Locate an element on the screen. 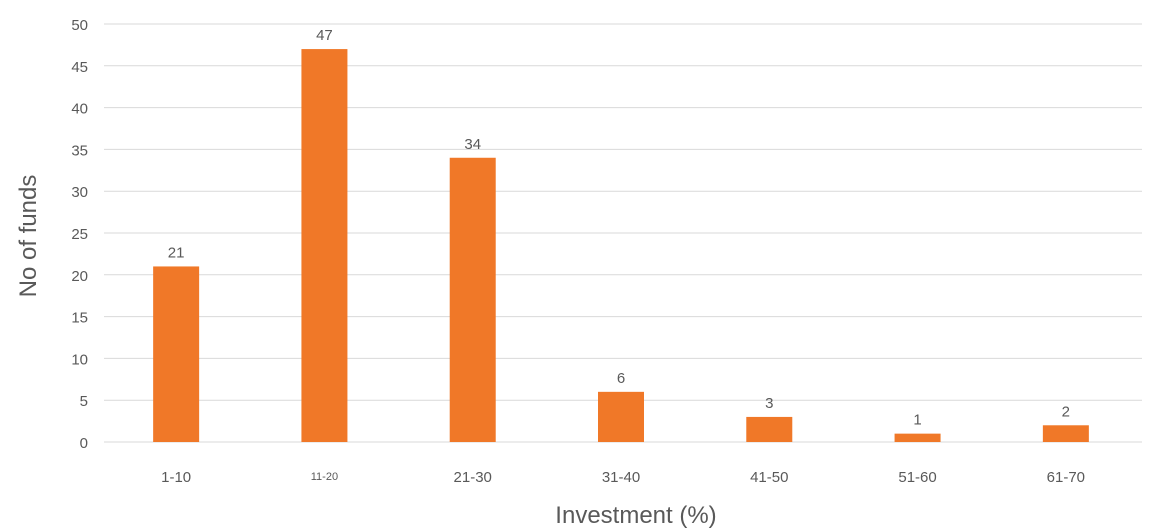  x-tick-label: 51-60 is located at coordinates (917, 477).